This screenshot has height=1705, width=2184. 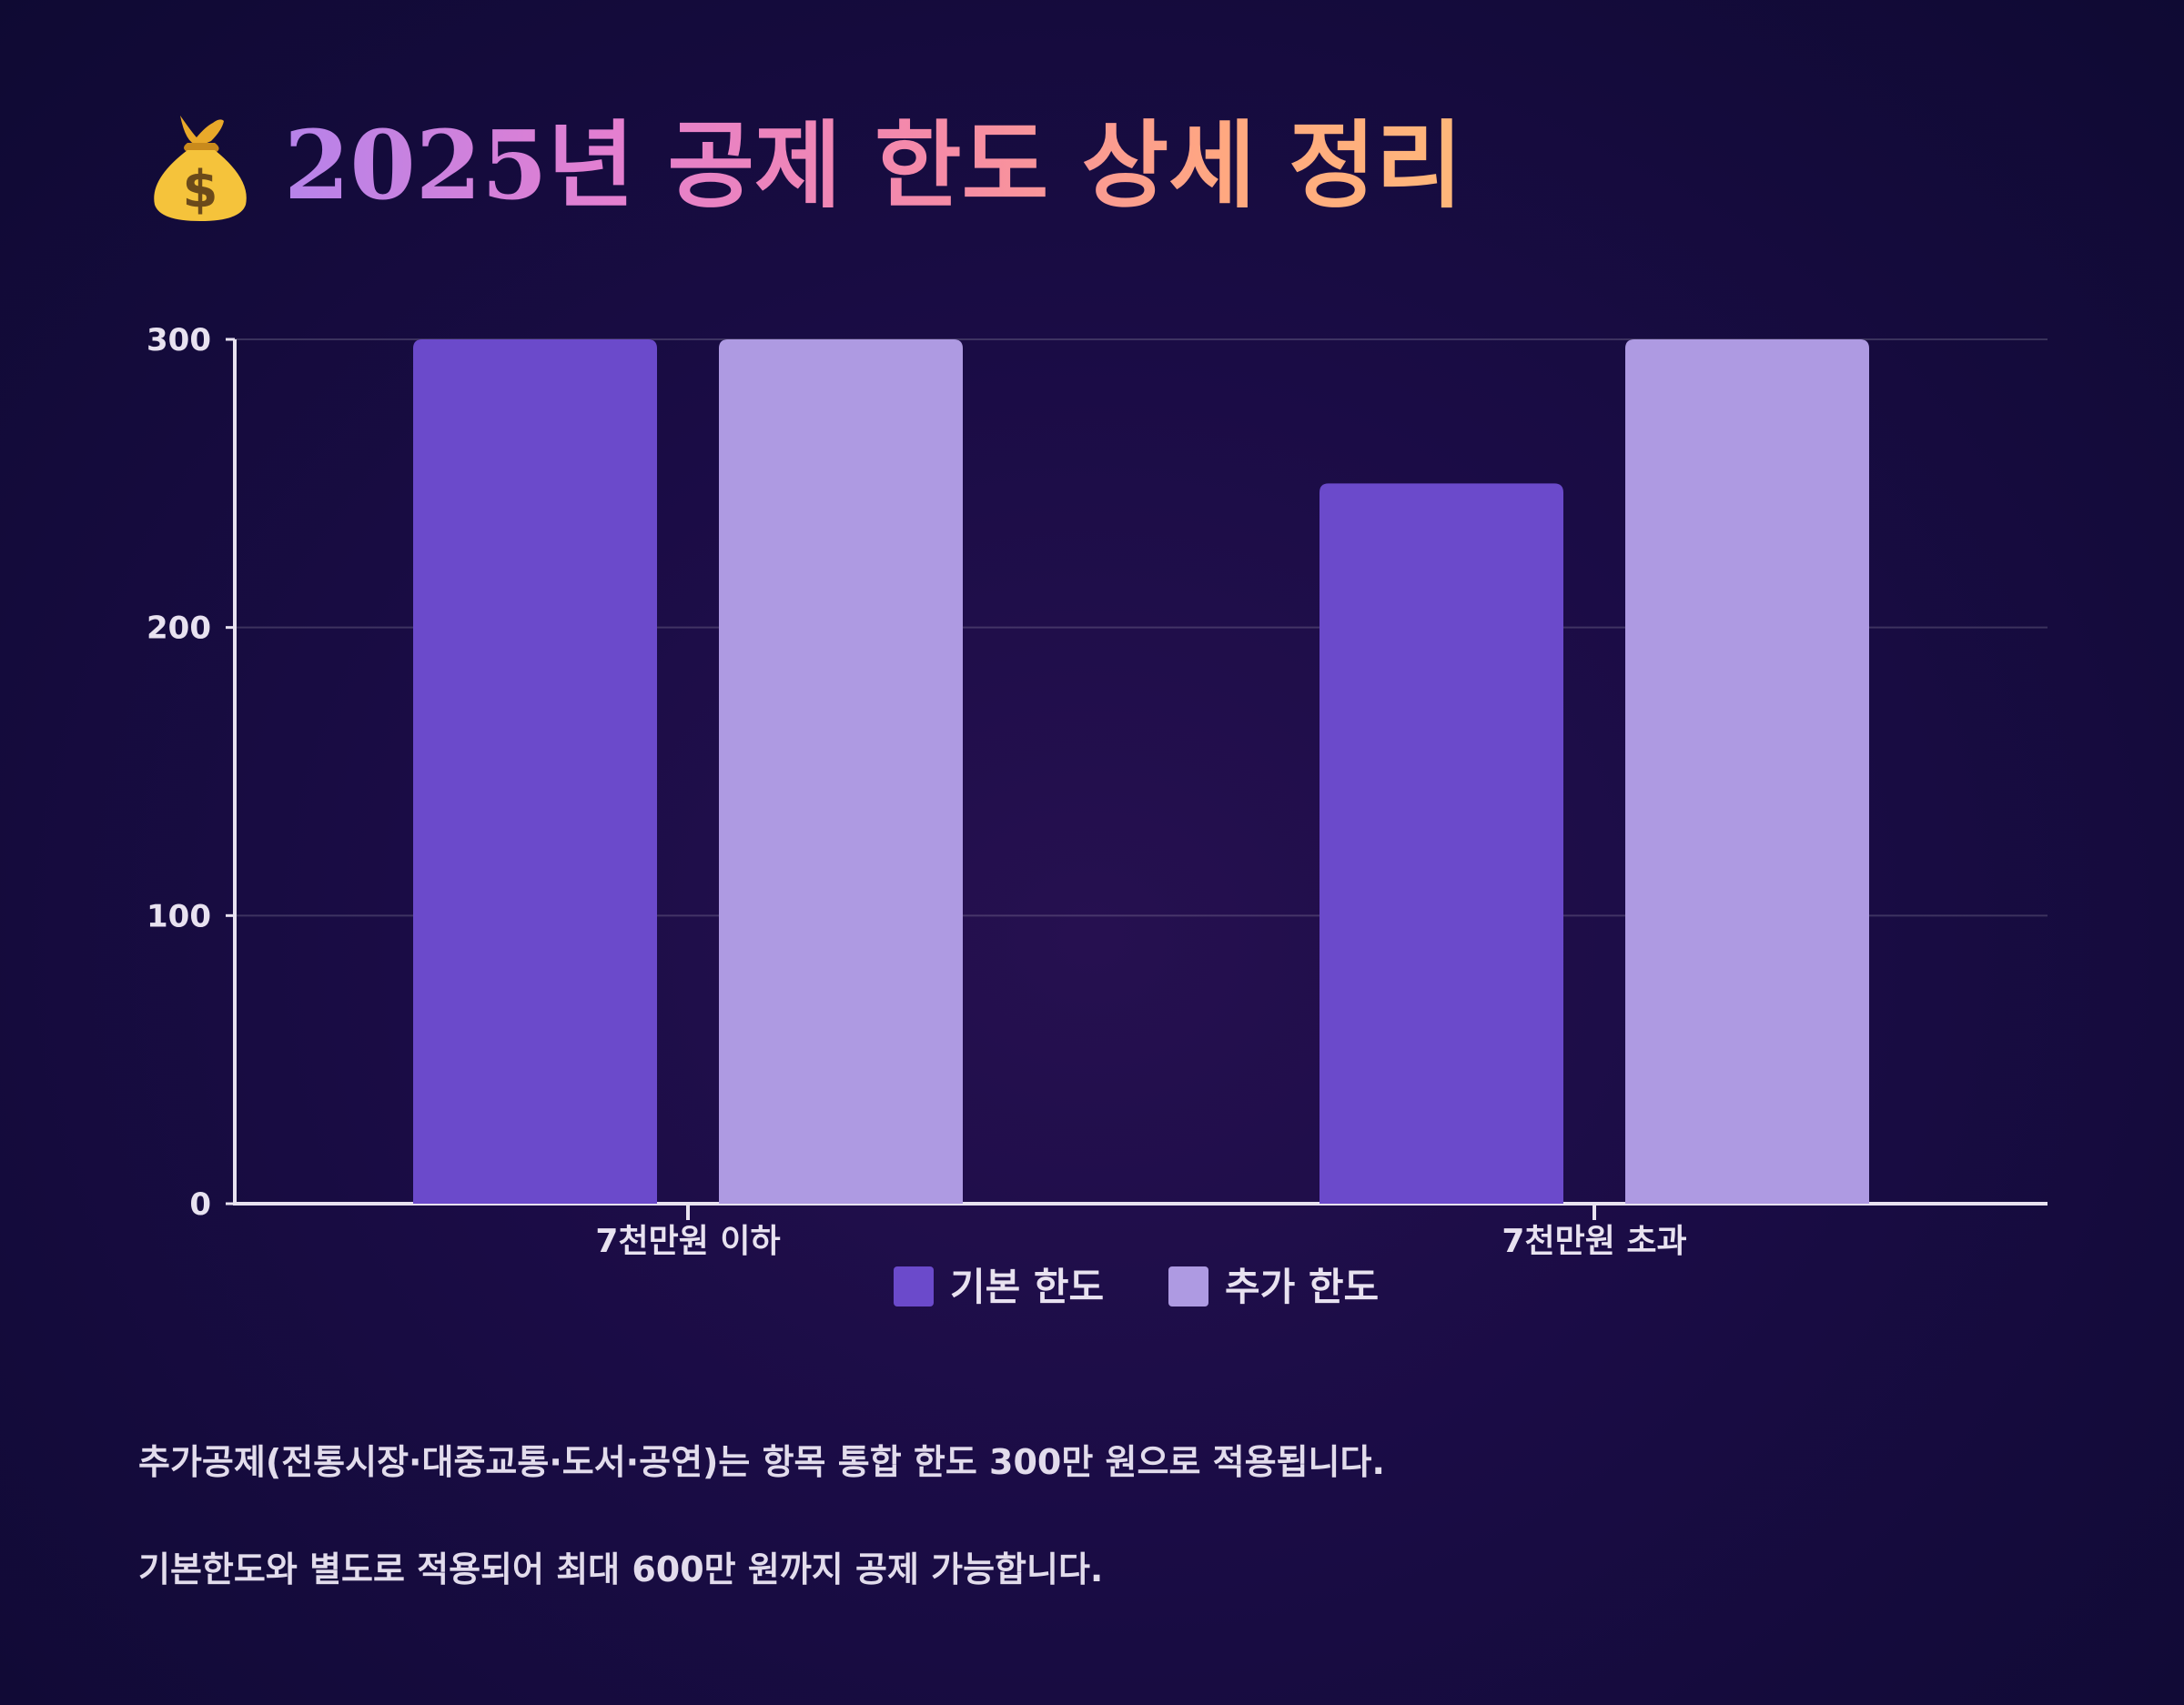 What do you see at coordinates (200, 1205) in the screenshot?
I see `y-tick-label: 0` at bounding box center [200, 1205].